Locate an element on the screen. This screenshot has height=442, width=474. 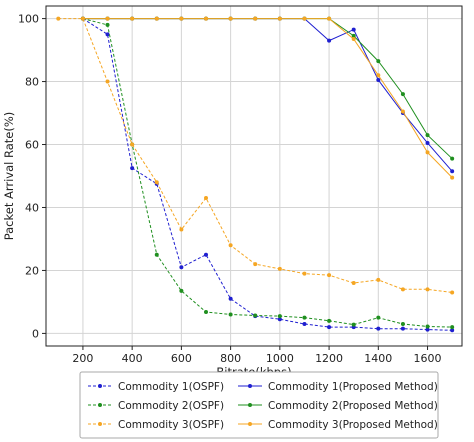
legend-label: Commodity 2(OSPF) is located at coordinates (171, 406).